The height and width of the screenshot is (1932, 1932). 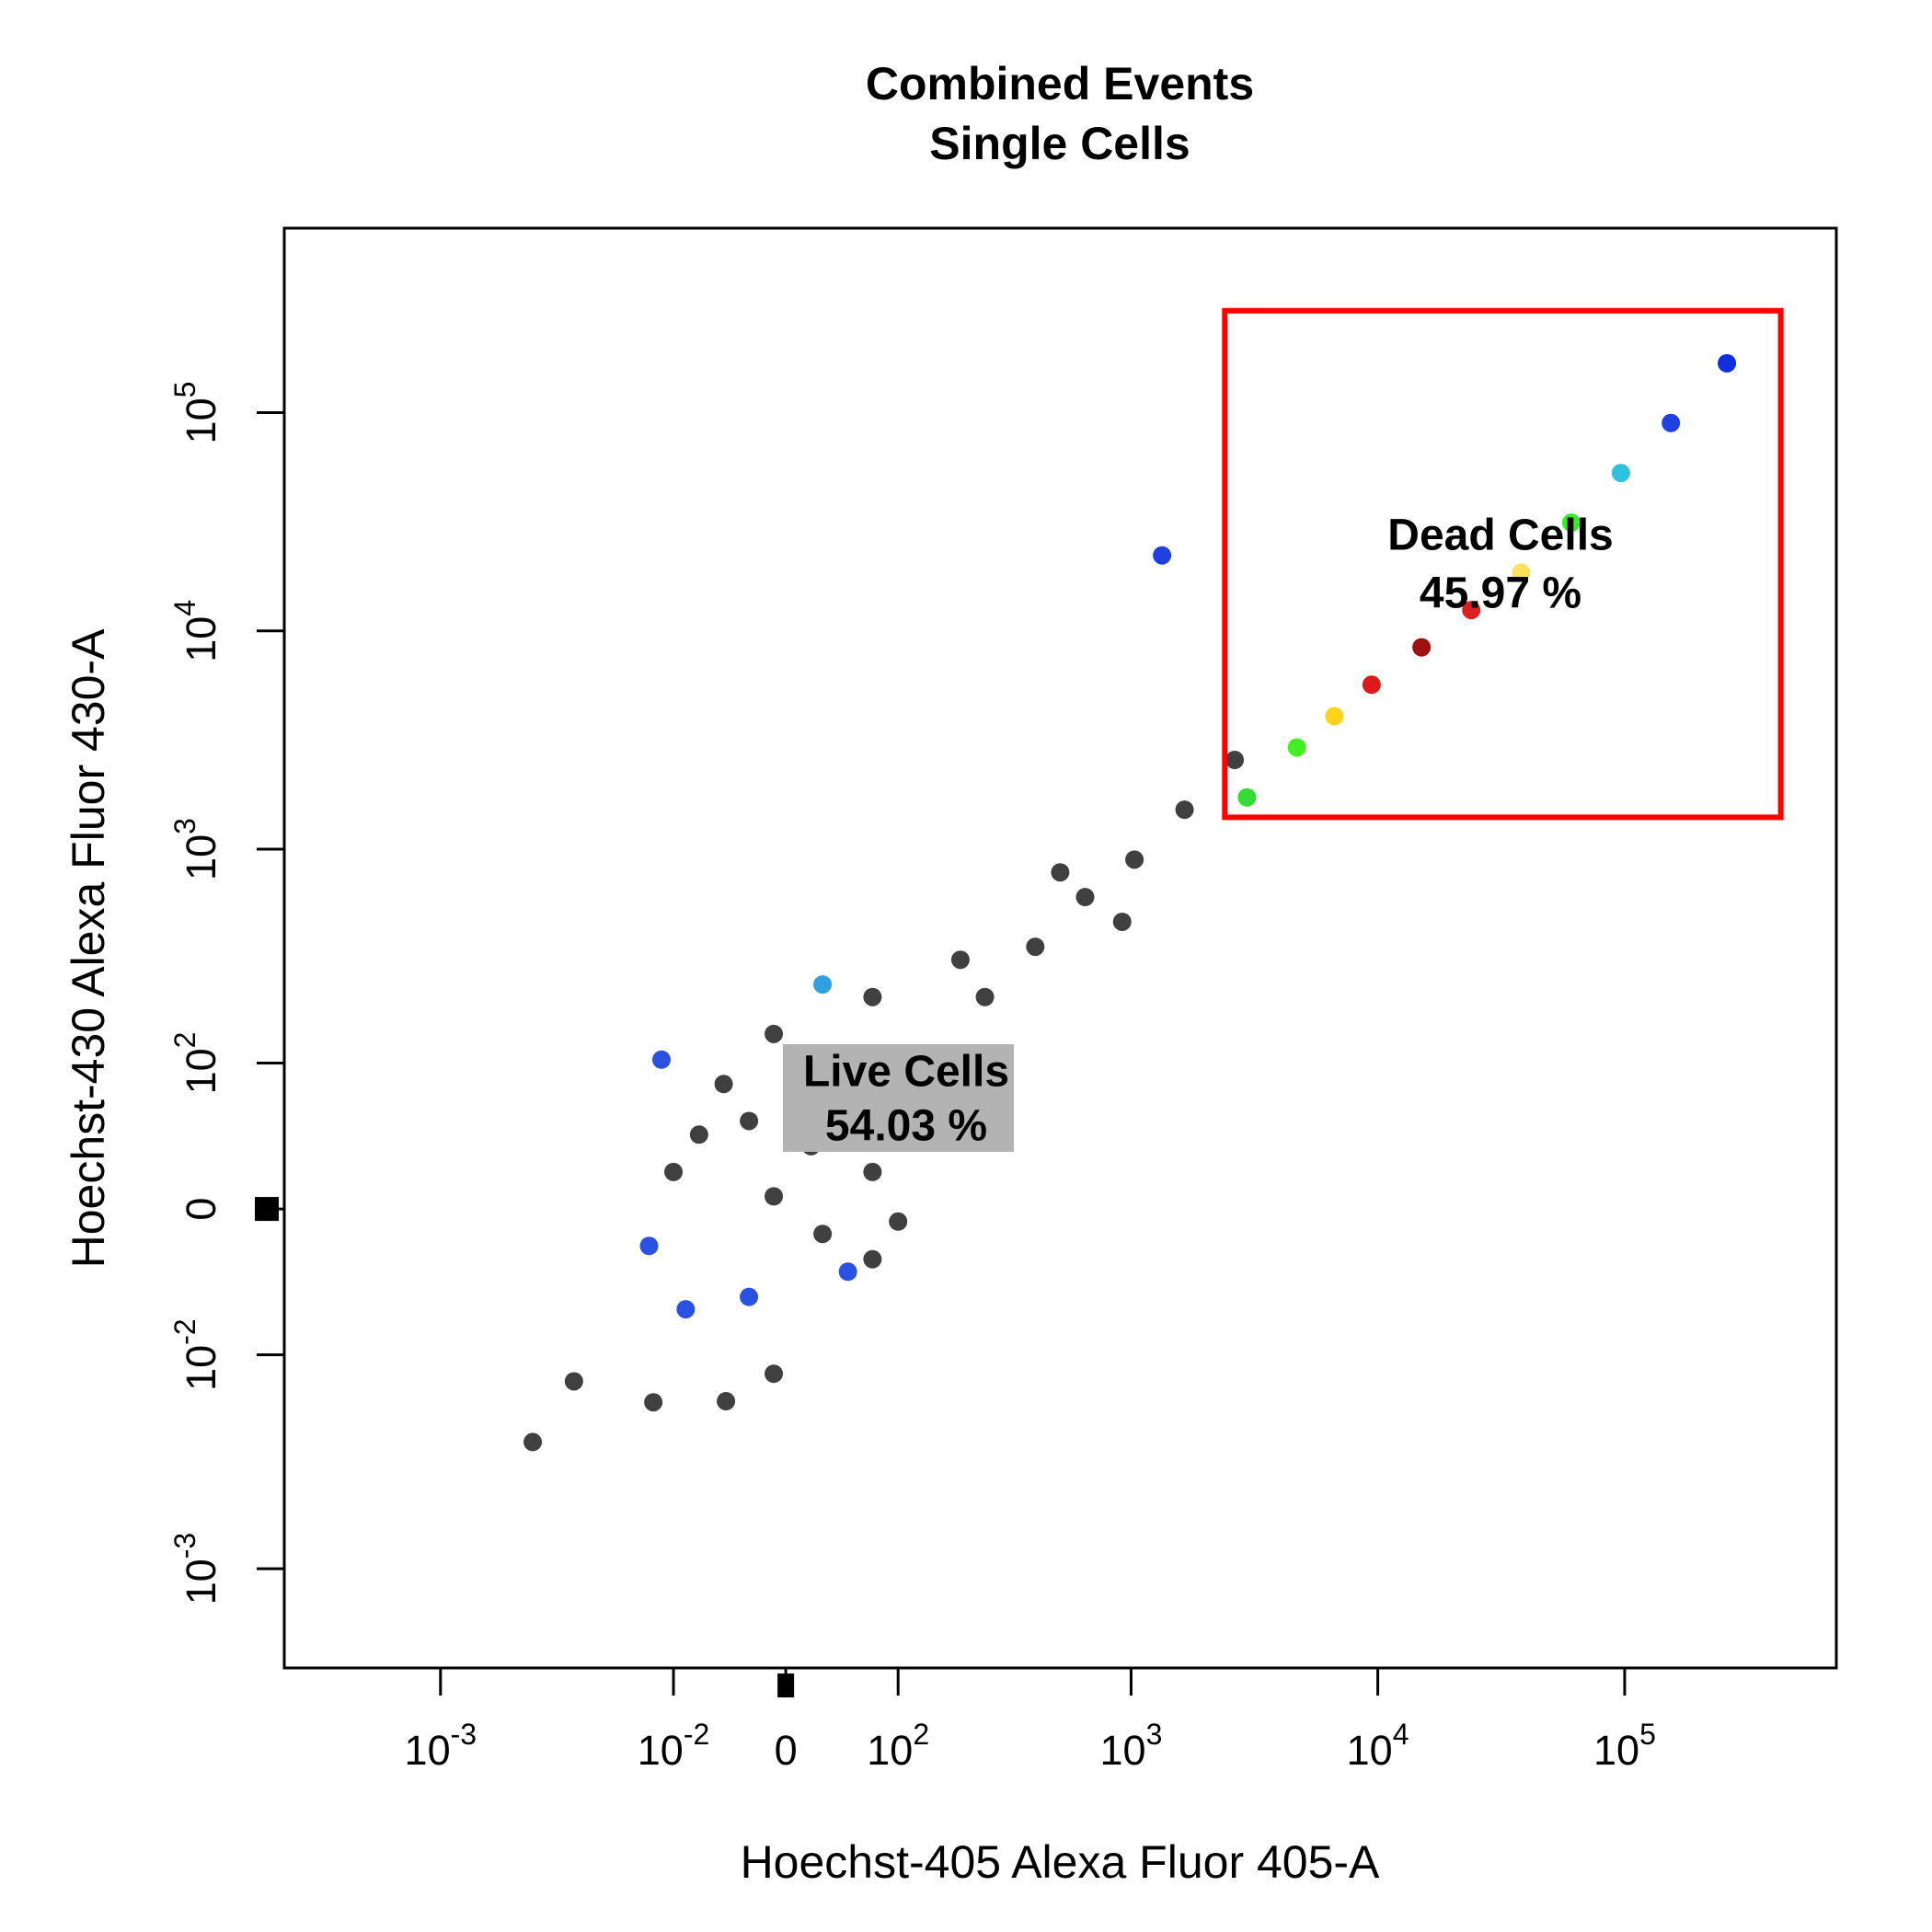 What do you see at coordinates (1503, 564) in the screenshot?
I see `gate` at bounding box center [1503, 564].